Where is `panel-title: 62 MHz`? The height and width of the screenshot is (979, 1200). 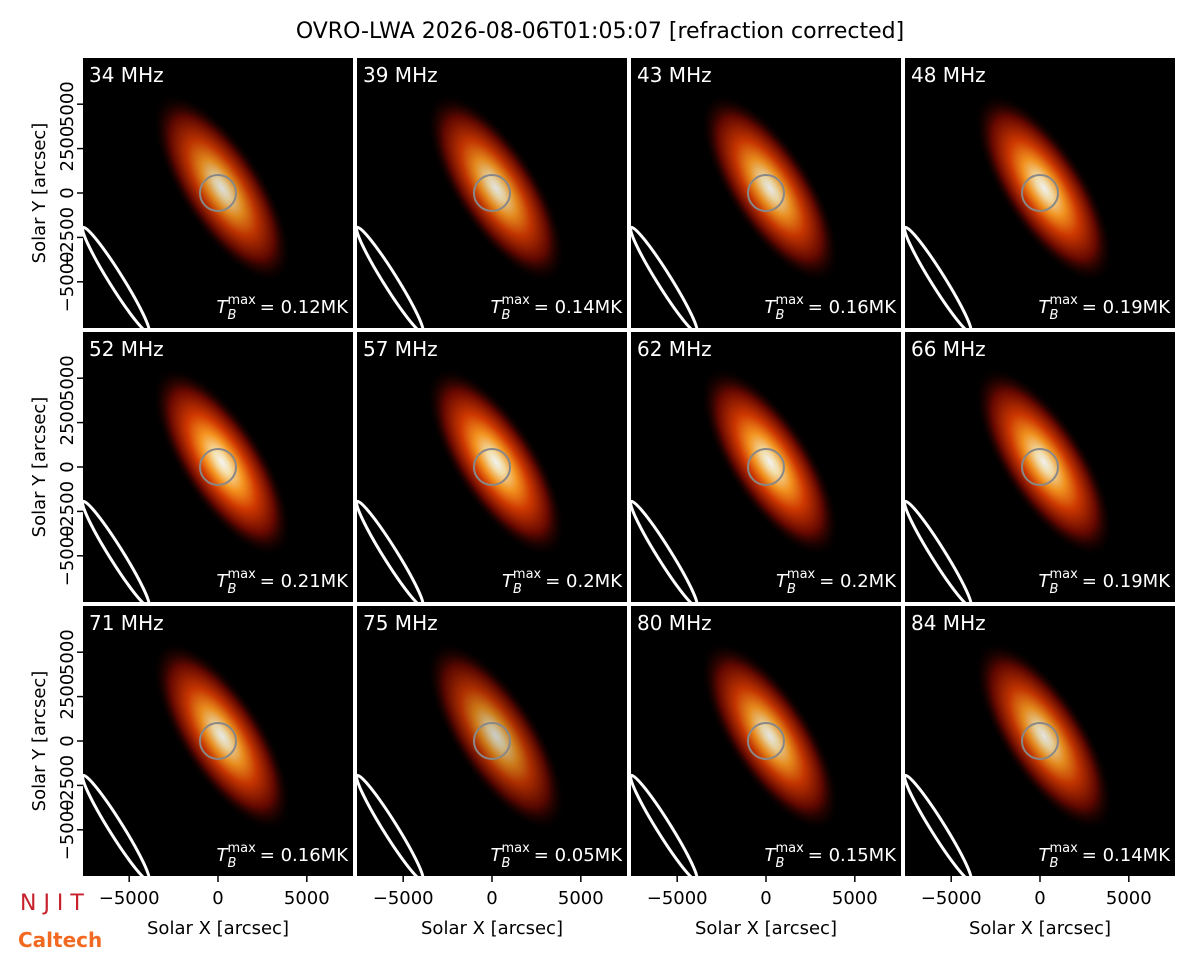 panel-title: 62 MHz is located at coordinates (674, 349).